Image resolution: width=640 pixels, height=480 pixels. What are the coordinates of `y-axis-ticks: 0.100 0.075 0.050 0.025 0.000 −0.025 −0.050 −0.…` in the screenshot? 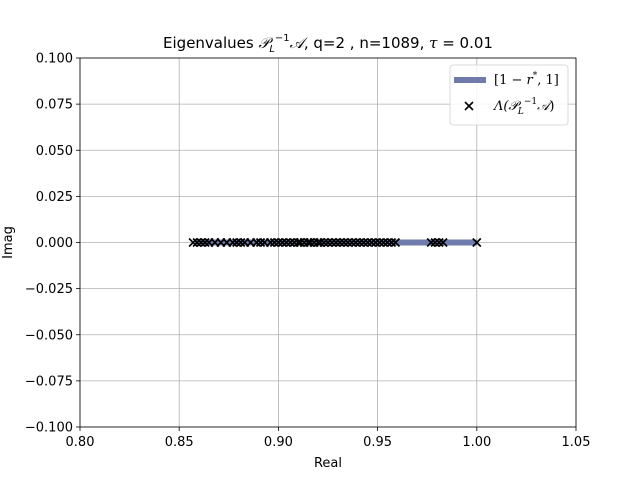 It's located at (52, 244).